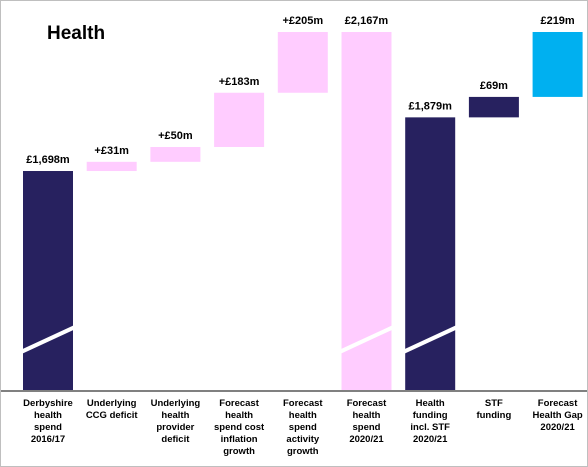  I want to click on category-label-0: Derbyshire health spend 2016/17, so click(48, 421).